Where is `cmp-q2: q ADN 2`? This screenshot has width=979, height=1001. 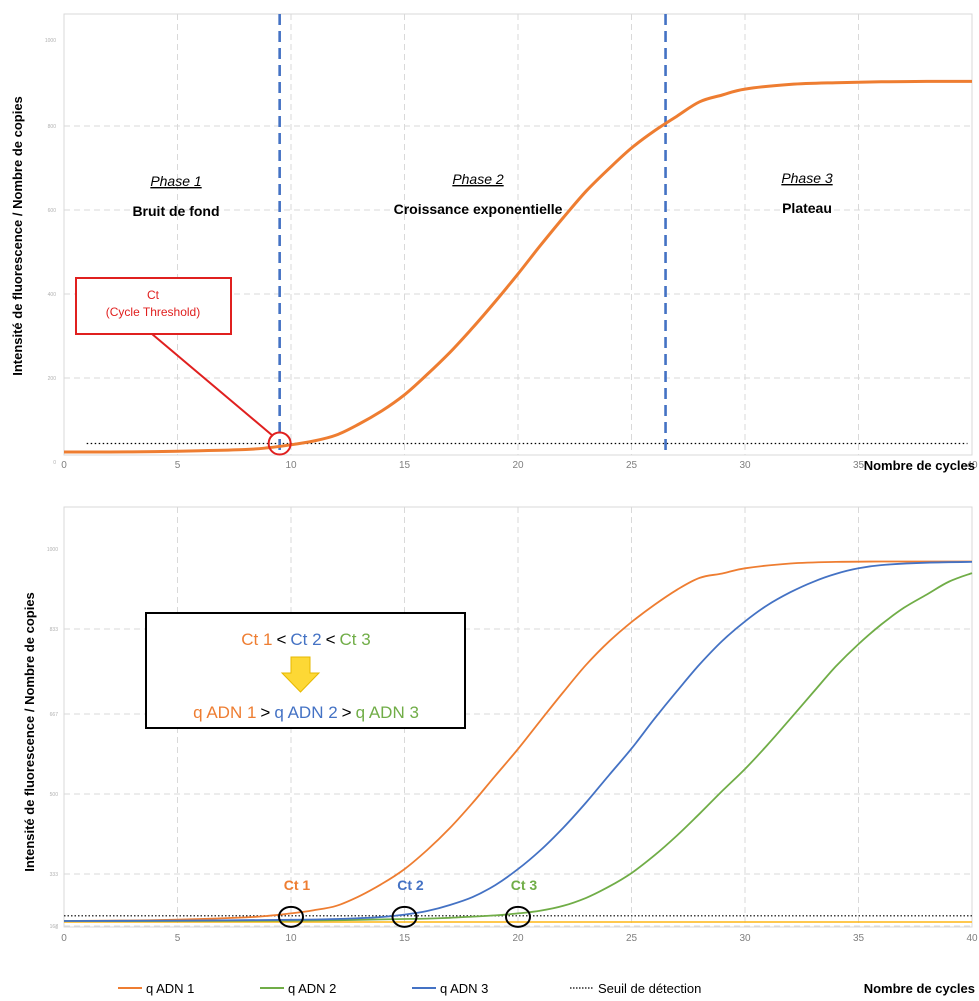
cmp-q2: q ADN 2 is located at coordinates (305, 712).